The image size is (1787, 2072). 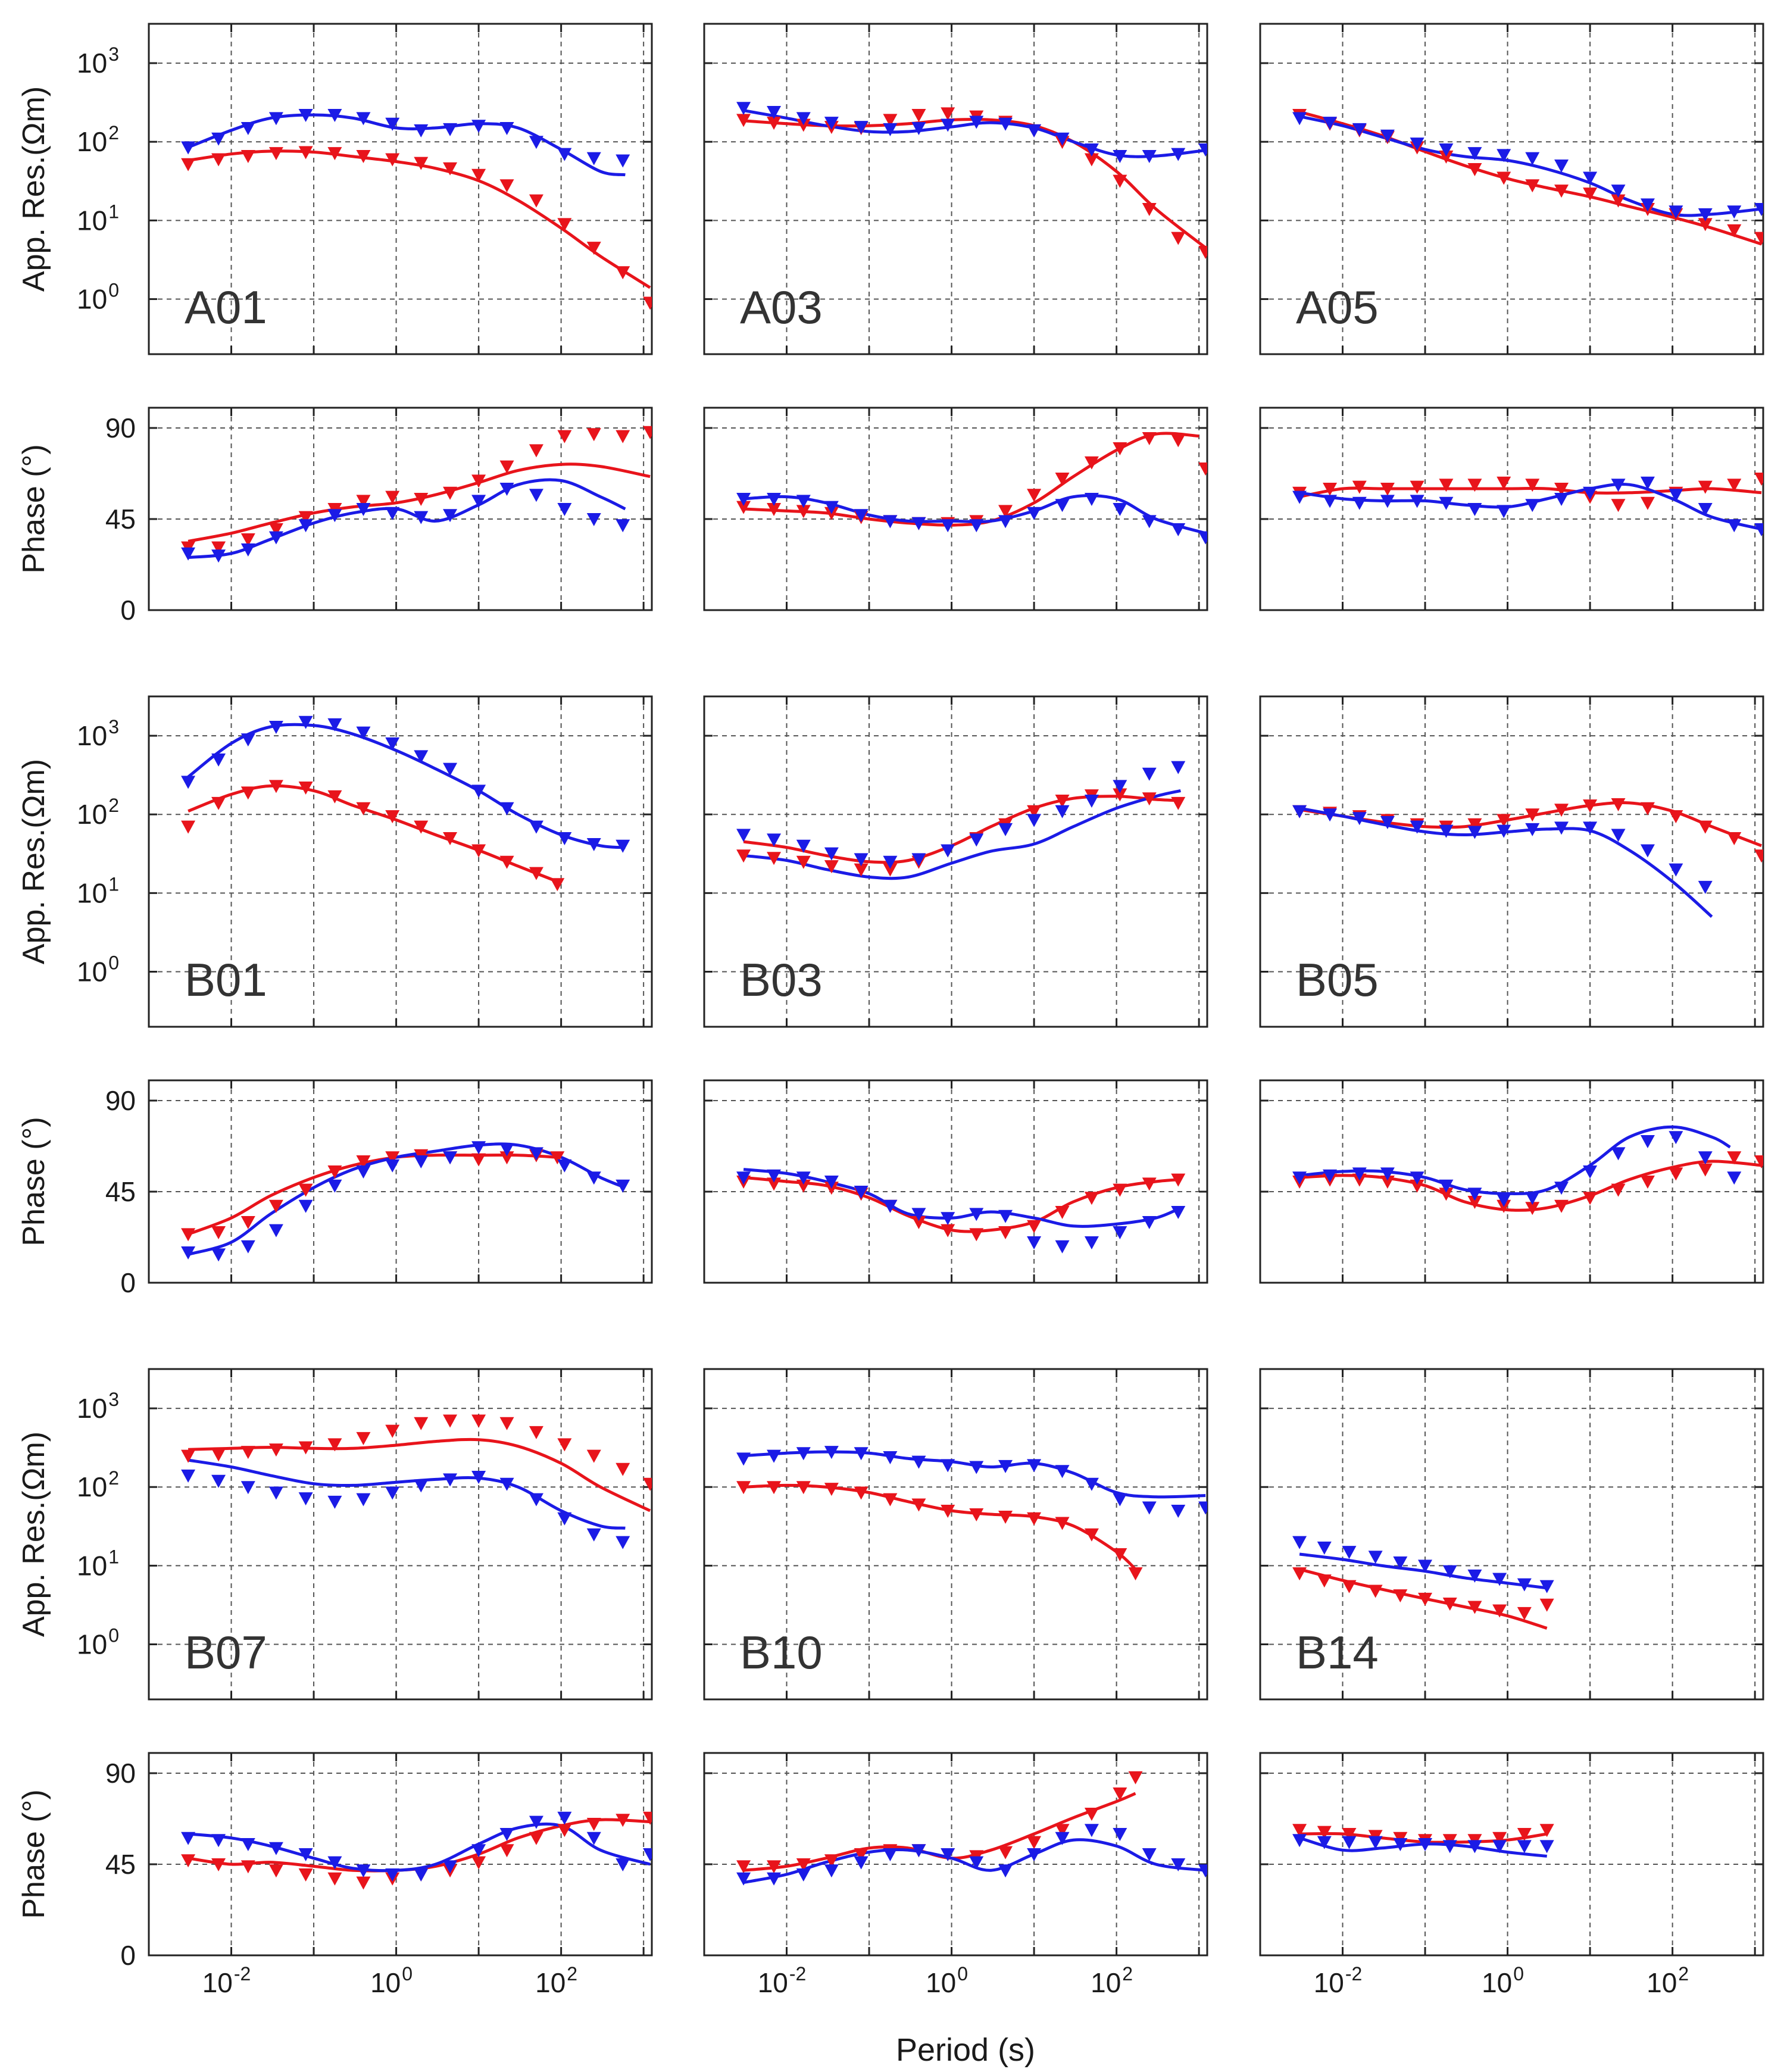 What do you see at coordinates (34, 1854) in the screenshot?
I see `phase-axis-title: Phase (°)` at bounding box center [34, 1854].